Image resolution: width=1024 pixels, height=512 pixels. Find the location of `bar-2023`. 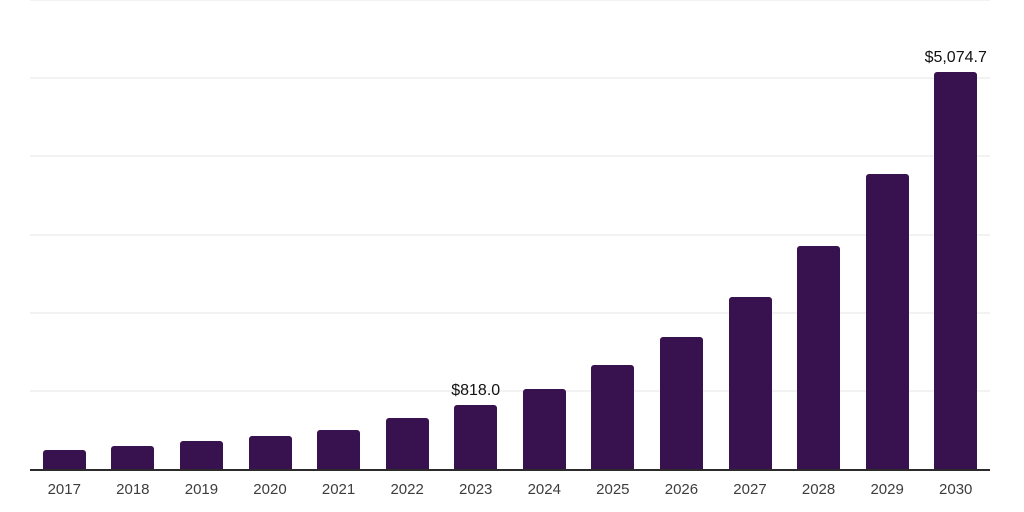

bar-2023 is located at coordinates (476, 437).